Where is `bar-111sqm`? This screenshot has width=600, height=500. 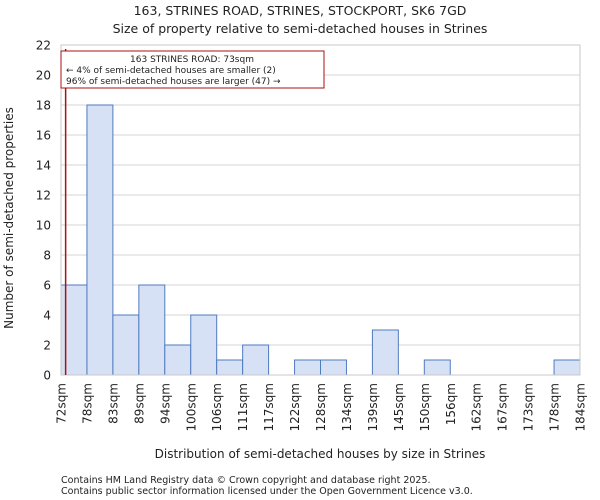
bar-111sqm is located at coordinates (256, 360).